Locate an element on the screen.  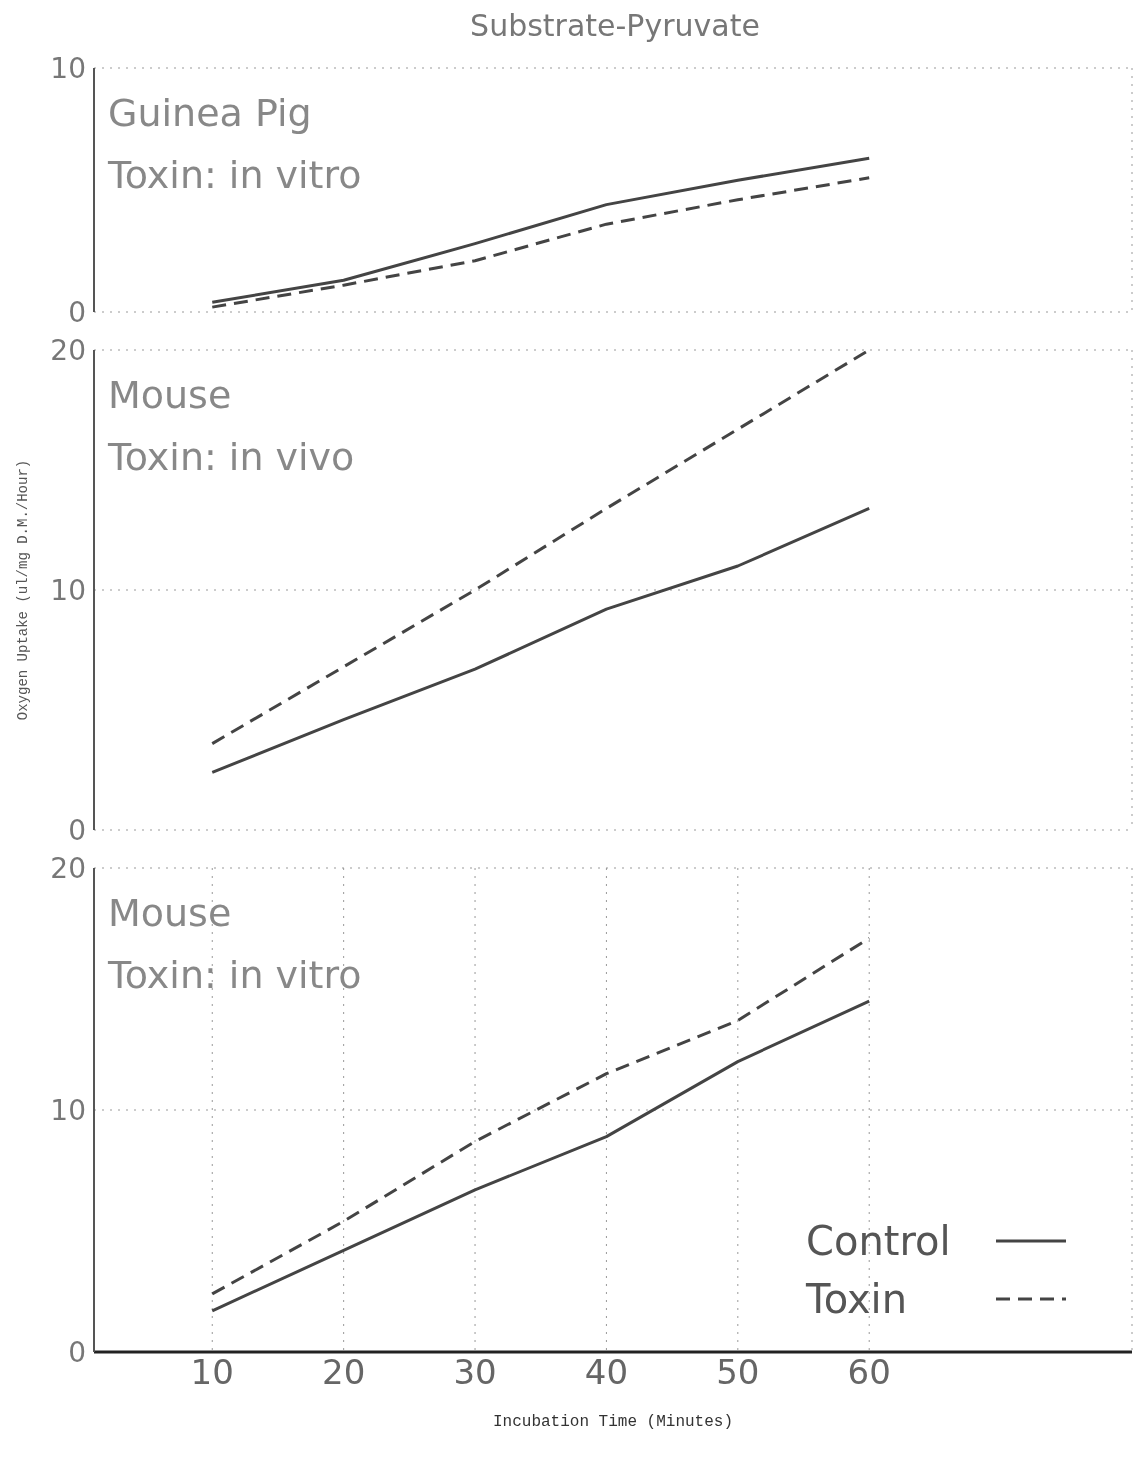
line-series is located at coordinates (540, 640).